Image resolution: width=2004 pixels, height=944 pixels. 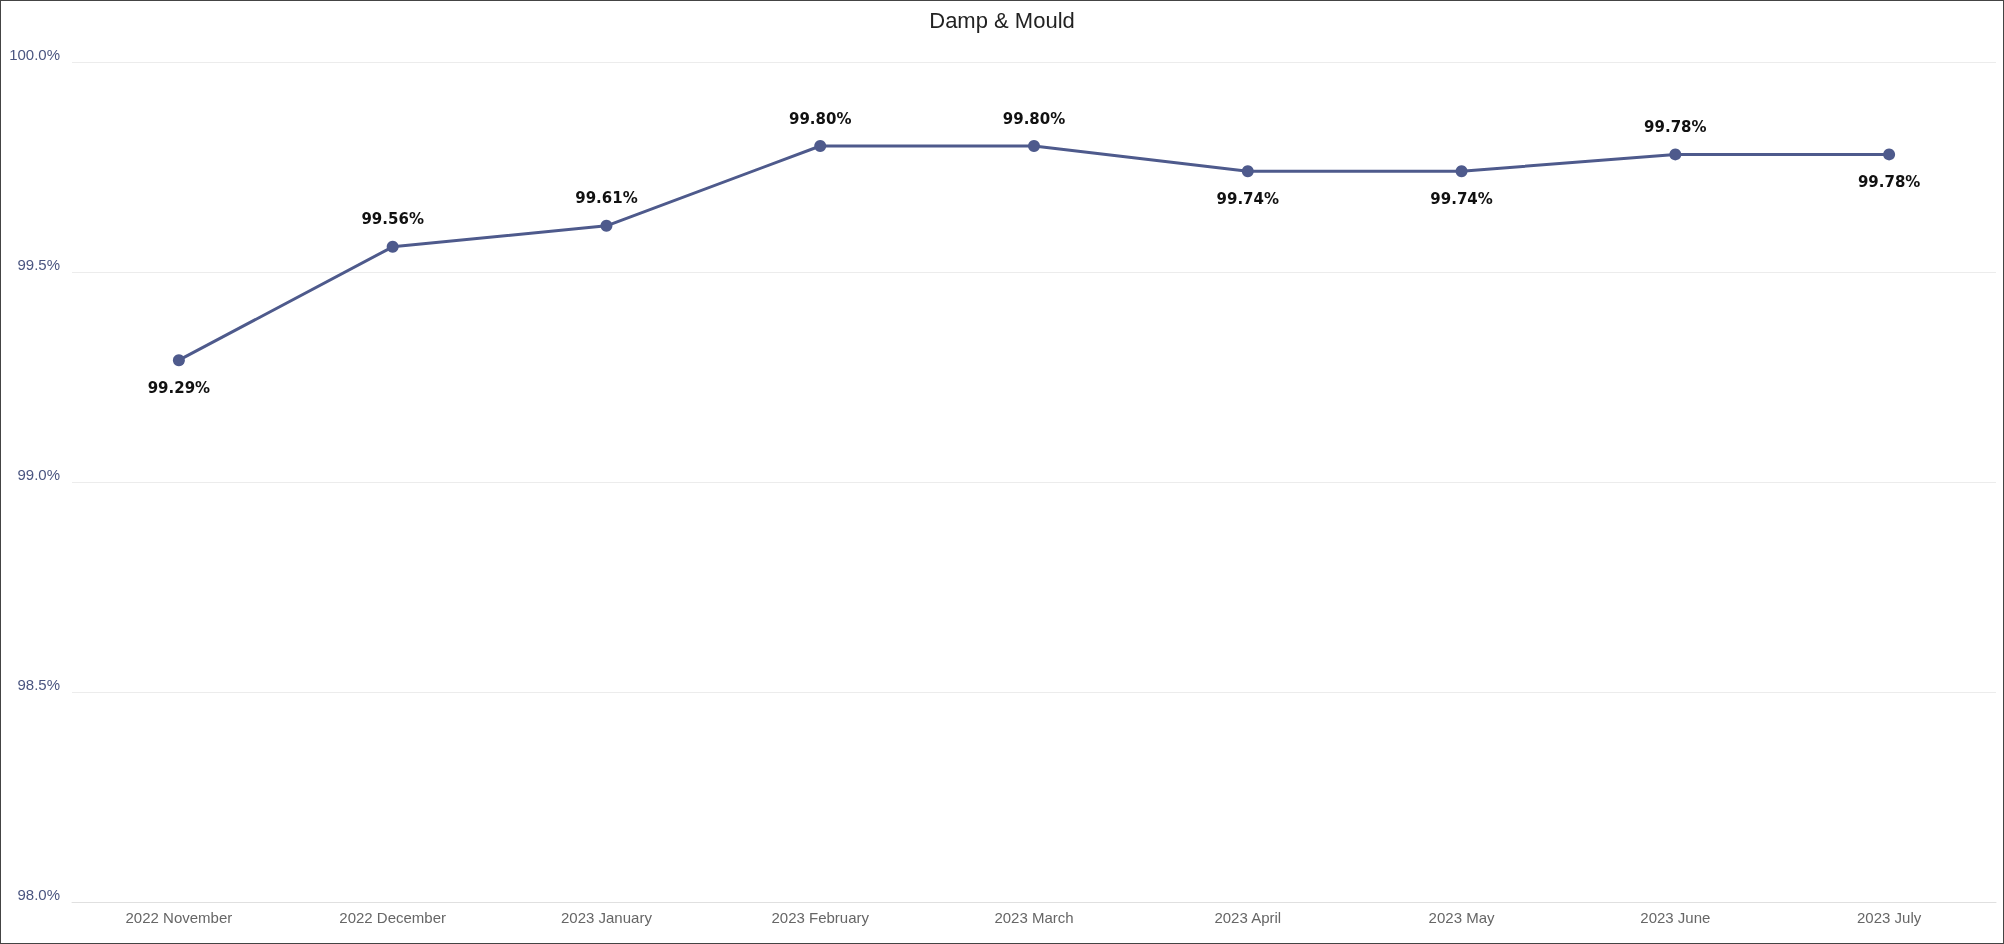 I want to click on x-tick-label: 2022 November, so click(x=179, y=917).